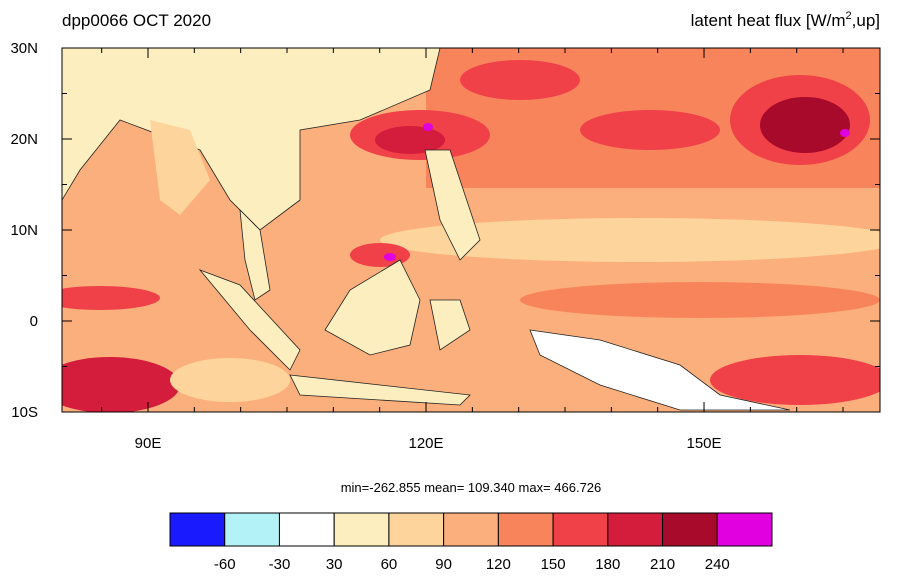 This screenshot has width=902, height=576. Describe the element at coordinates (703, 443) in the screenshot. I see `lon-tick-label: 150E` at that location.